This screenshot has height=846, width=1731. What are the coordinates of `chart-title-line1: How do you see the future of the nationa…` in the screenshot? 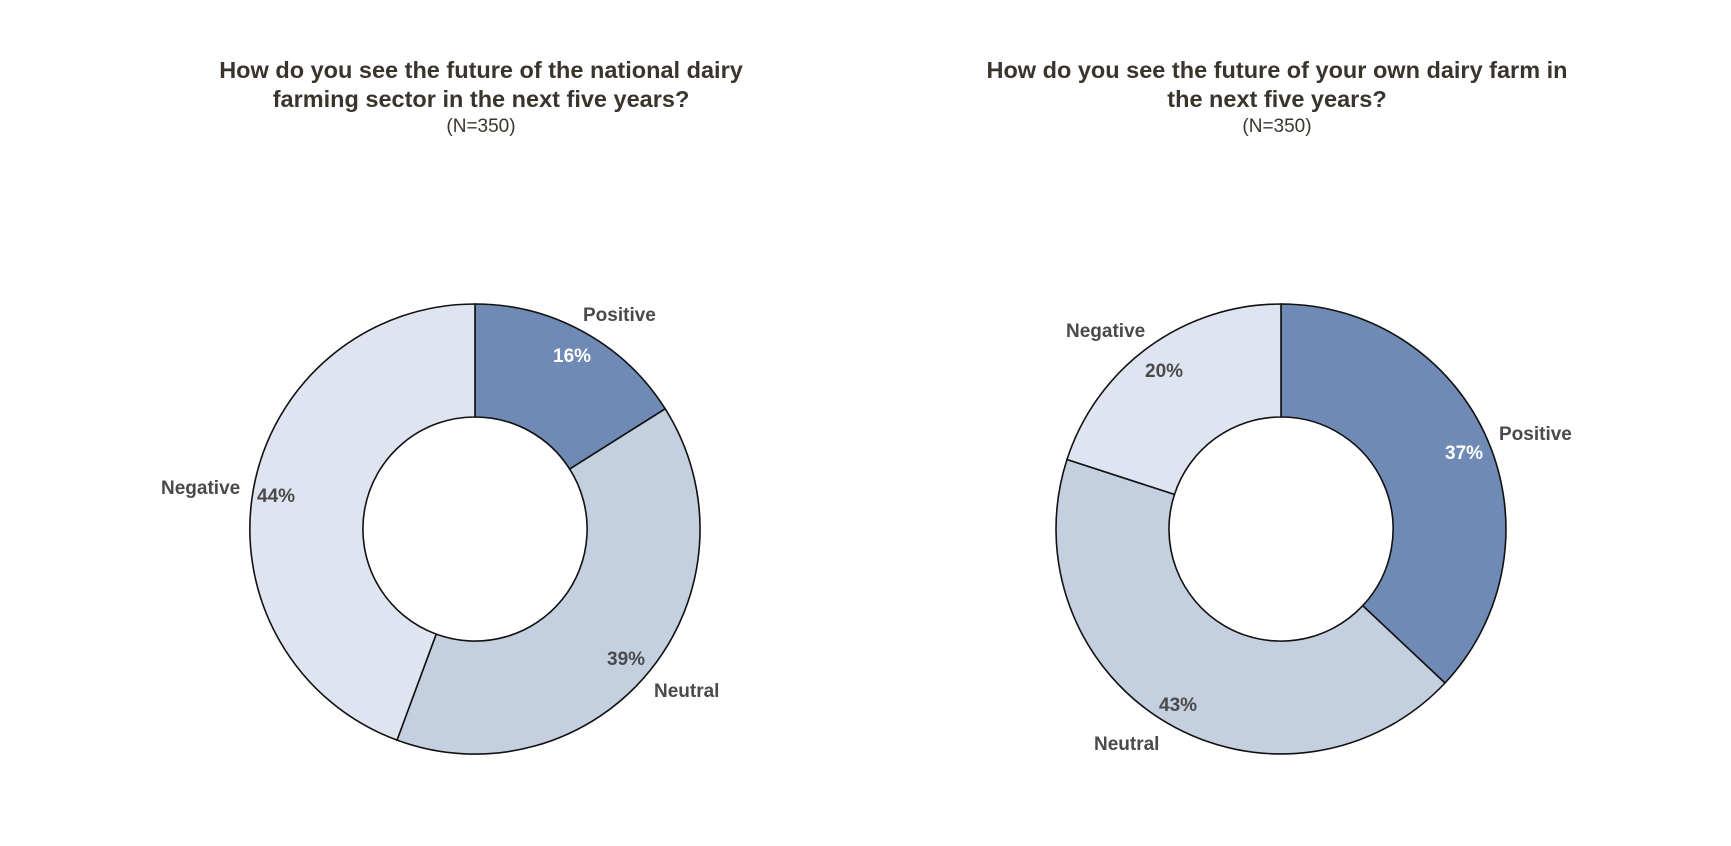 It's located at (481, 70).